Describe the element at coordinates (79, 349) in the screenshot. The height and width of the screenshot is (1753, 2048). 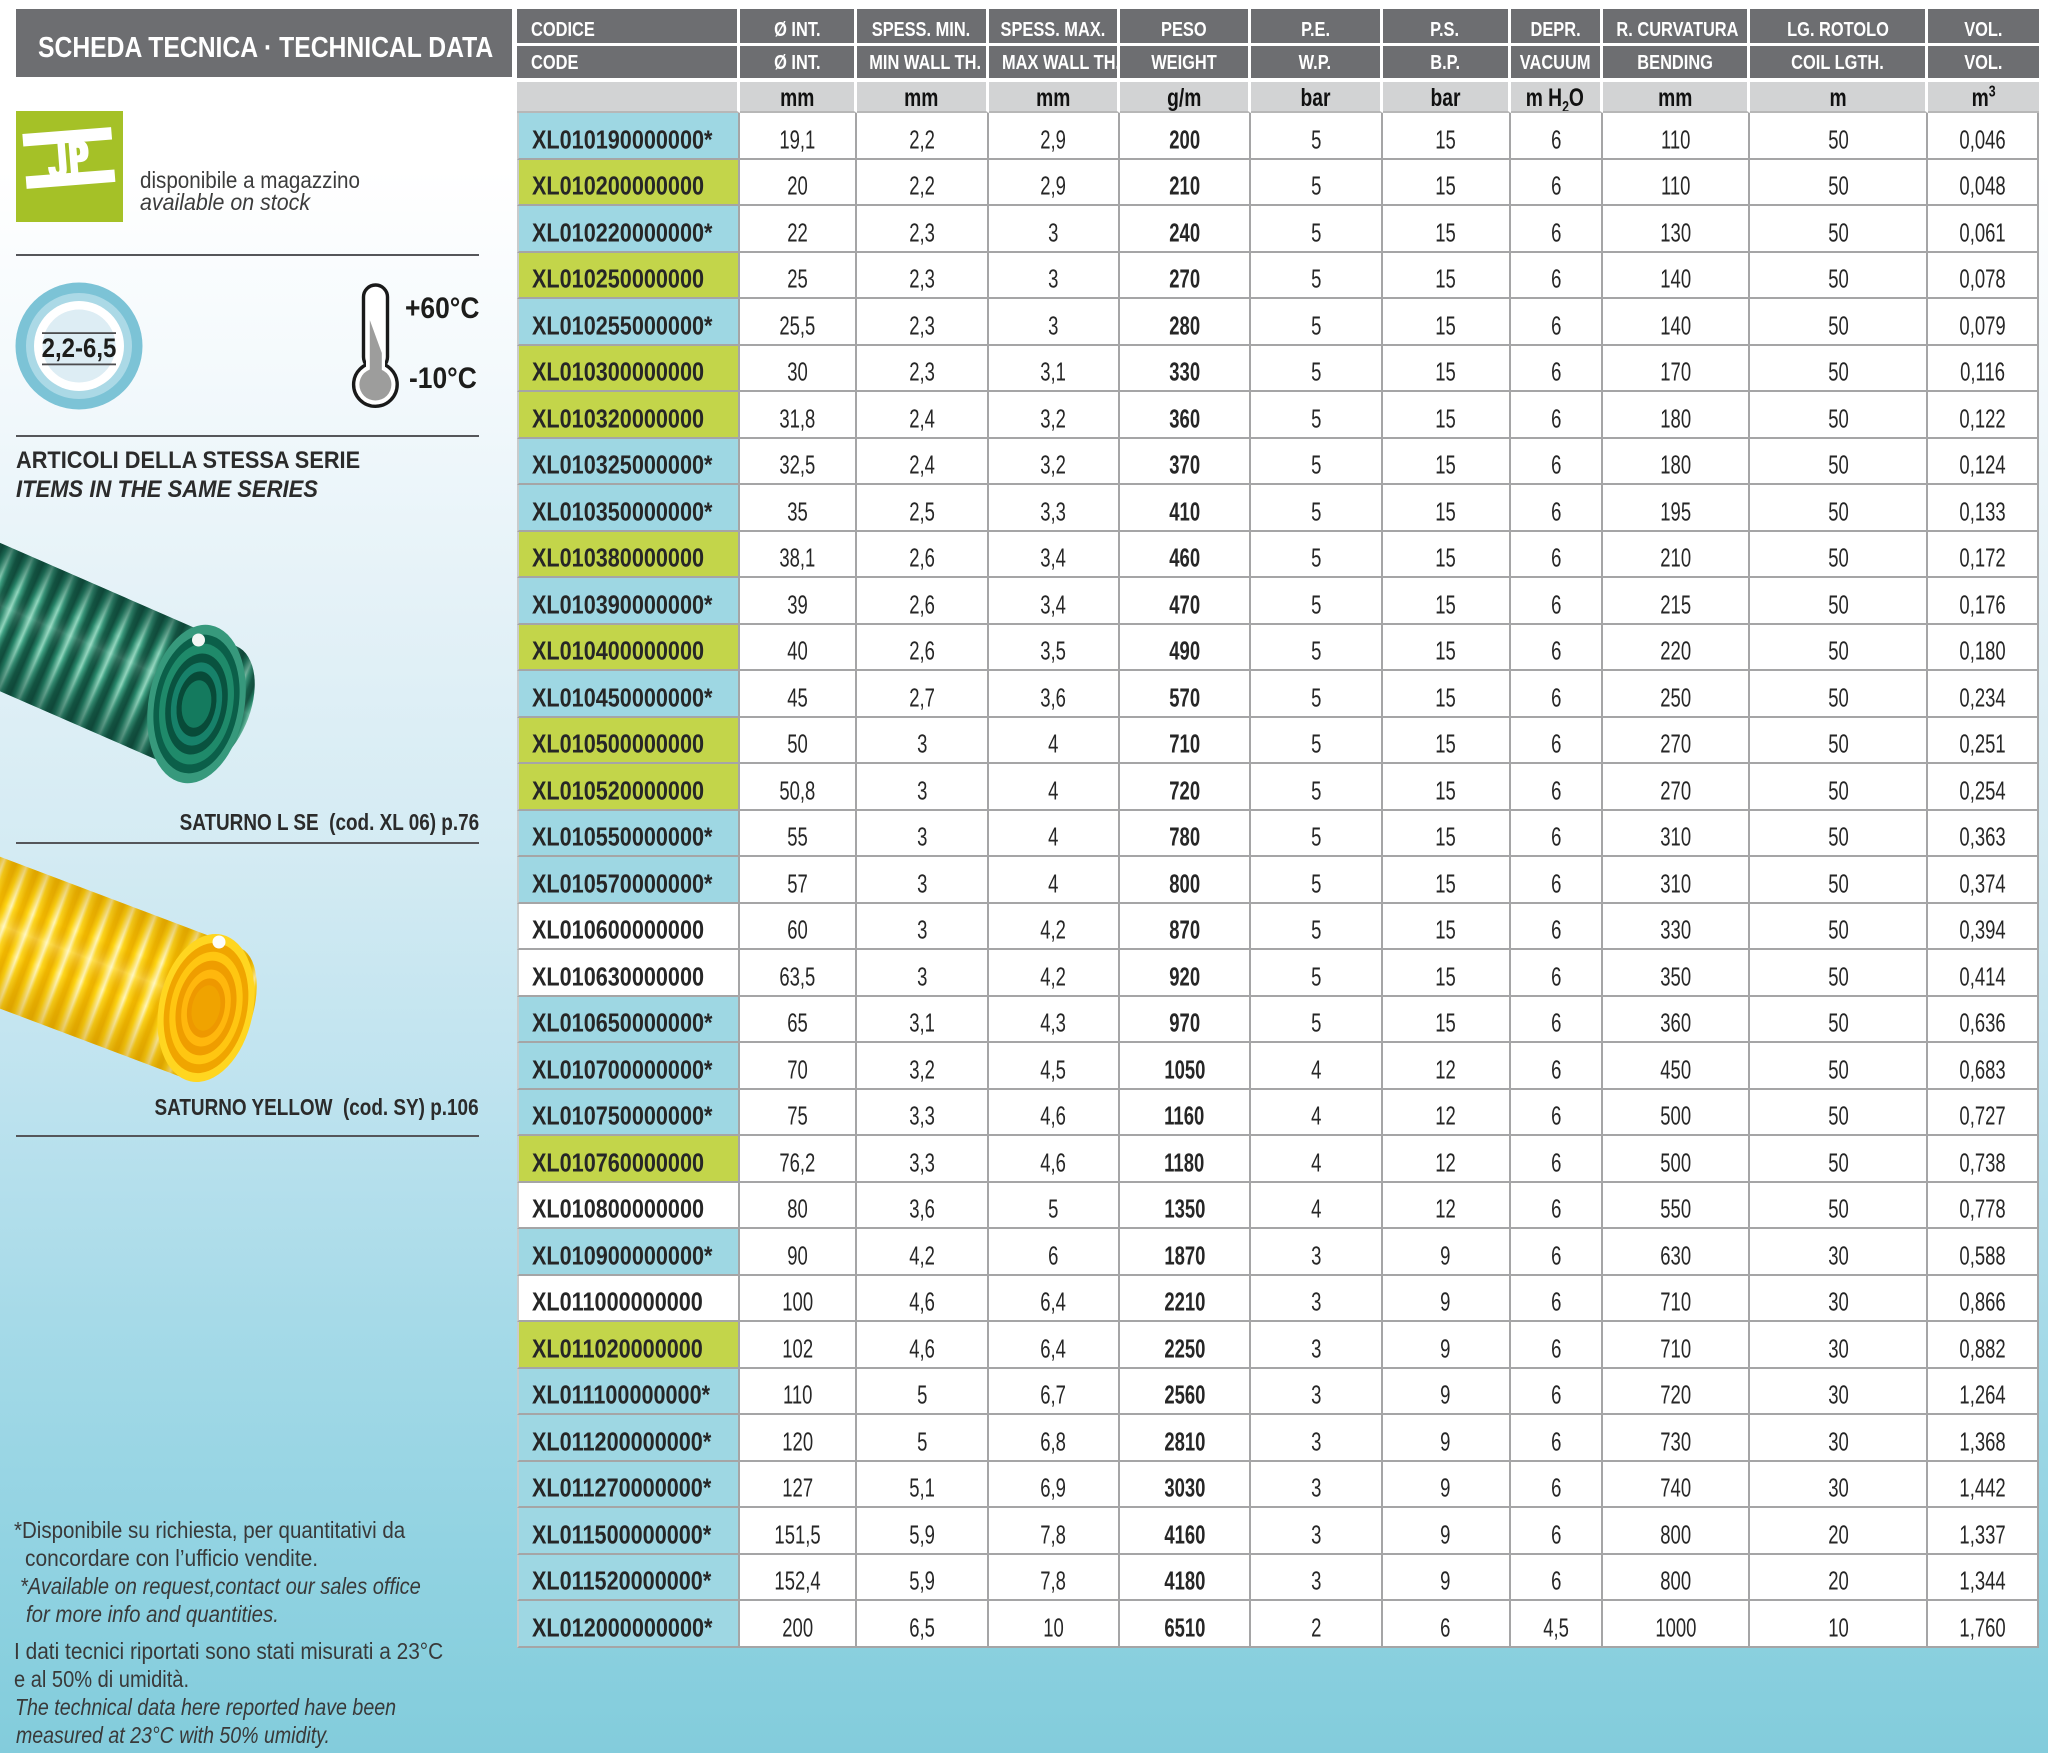
I see `svg-text: 2,2-6,5` at that location.